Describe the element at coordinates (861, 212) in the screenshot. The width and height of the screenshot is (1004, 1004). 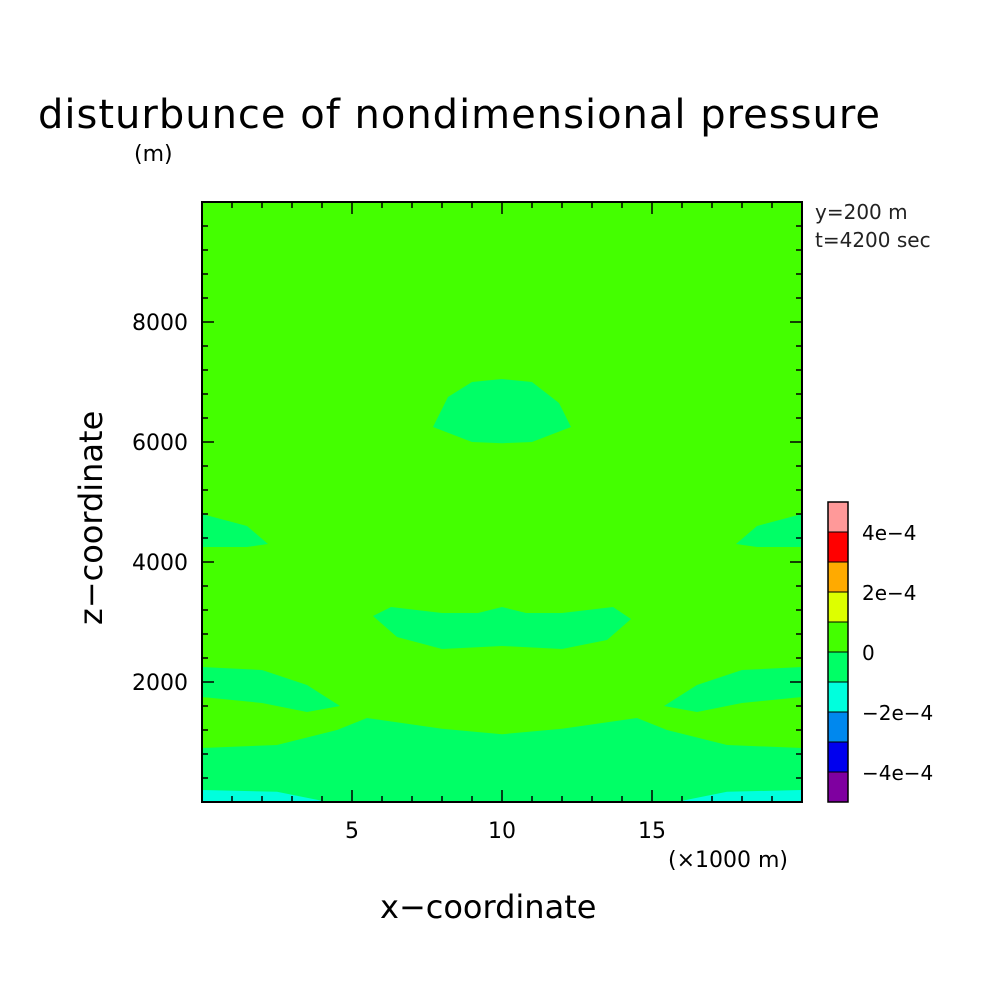
I see `y-position-annotation: y=200 m` at that location.